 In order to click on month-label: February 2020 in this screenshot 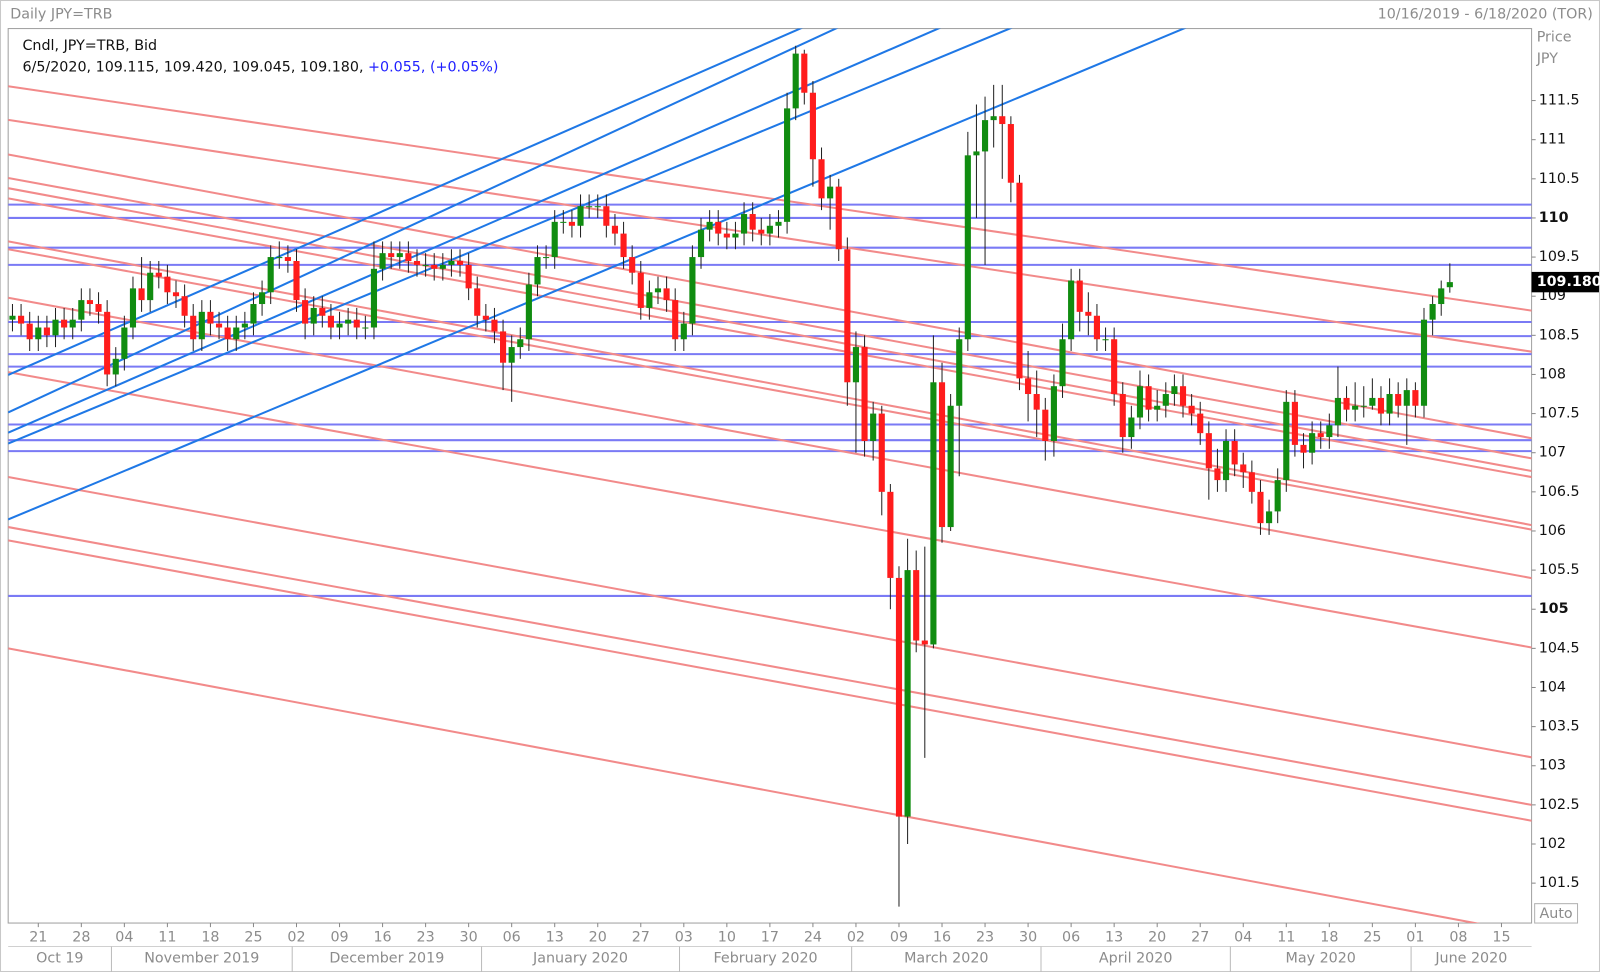, I will do `click(766, 959)`.